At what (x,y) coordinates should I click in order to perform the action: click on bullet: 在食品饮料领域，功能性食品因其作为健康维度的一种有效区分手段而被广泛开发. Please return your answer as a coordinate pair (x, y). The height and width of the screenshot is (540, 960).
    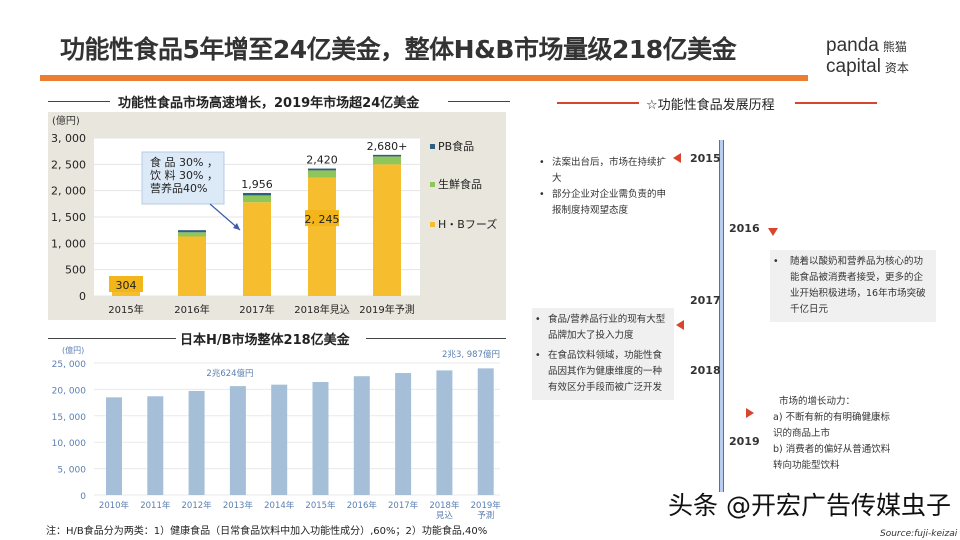
    Looking at the image, I should click on (601, 372).